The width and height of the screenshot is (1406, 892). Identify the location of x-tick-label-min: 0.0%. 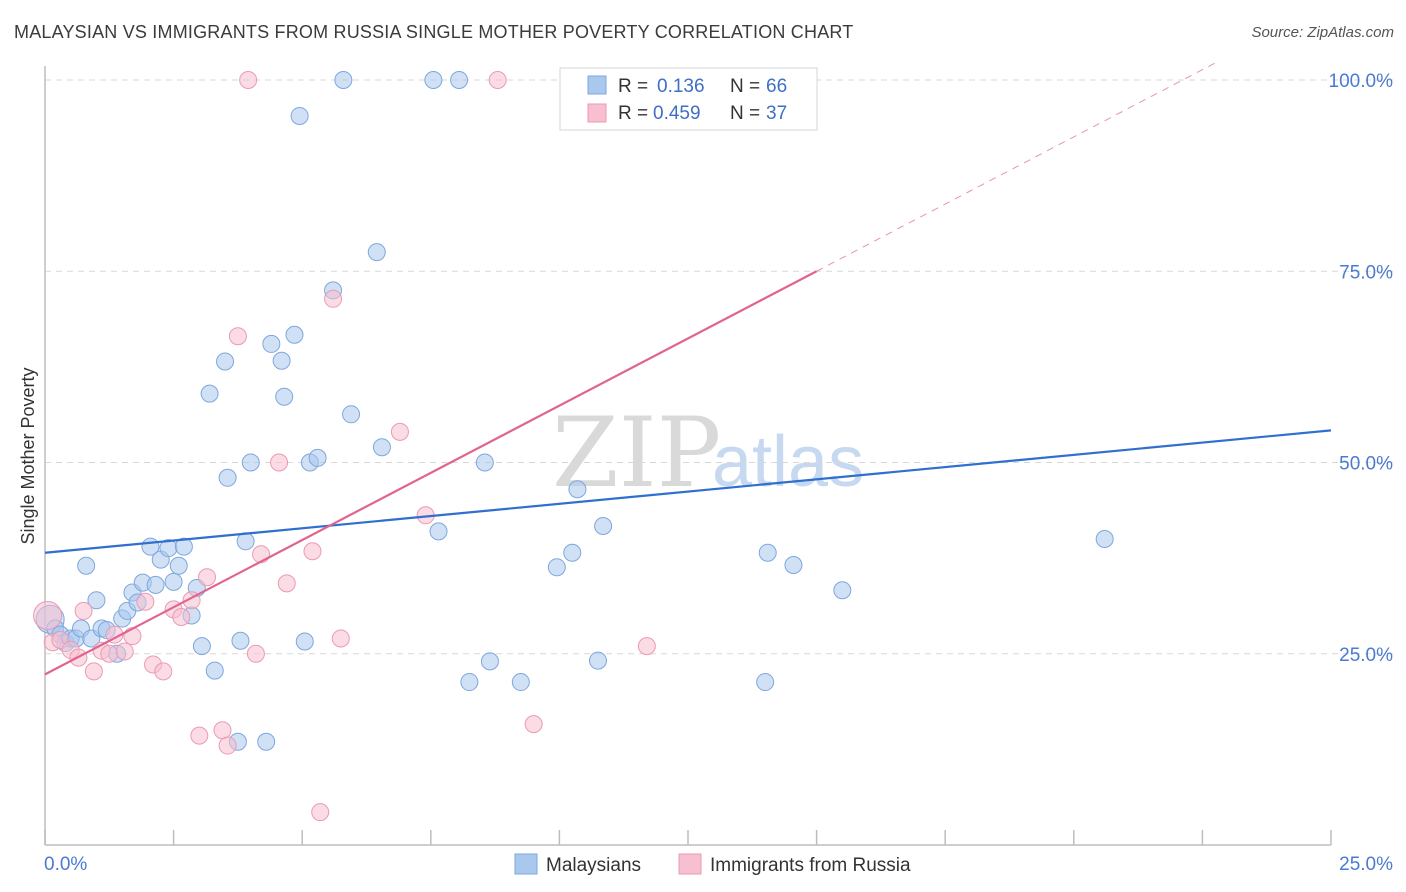
(65, 864).